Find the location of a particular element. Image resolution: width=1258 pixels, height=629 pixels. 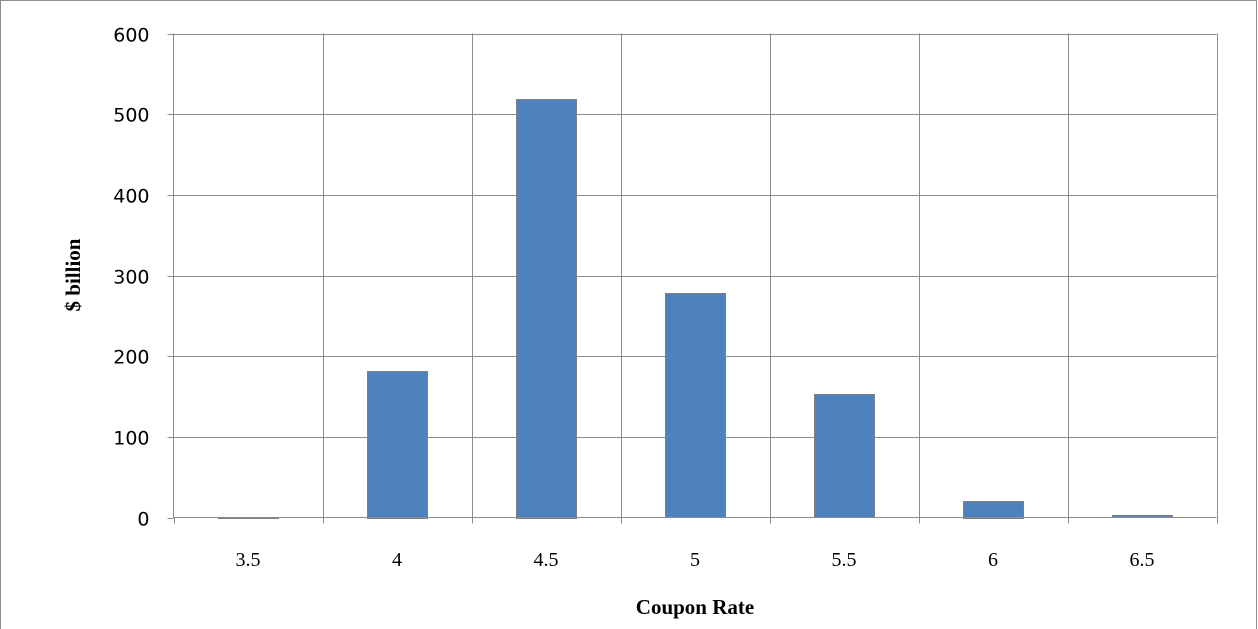

x-tick-label: 6 is located at coordinates (993, 560).